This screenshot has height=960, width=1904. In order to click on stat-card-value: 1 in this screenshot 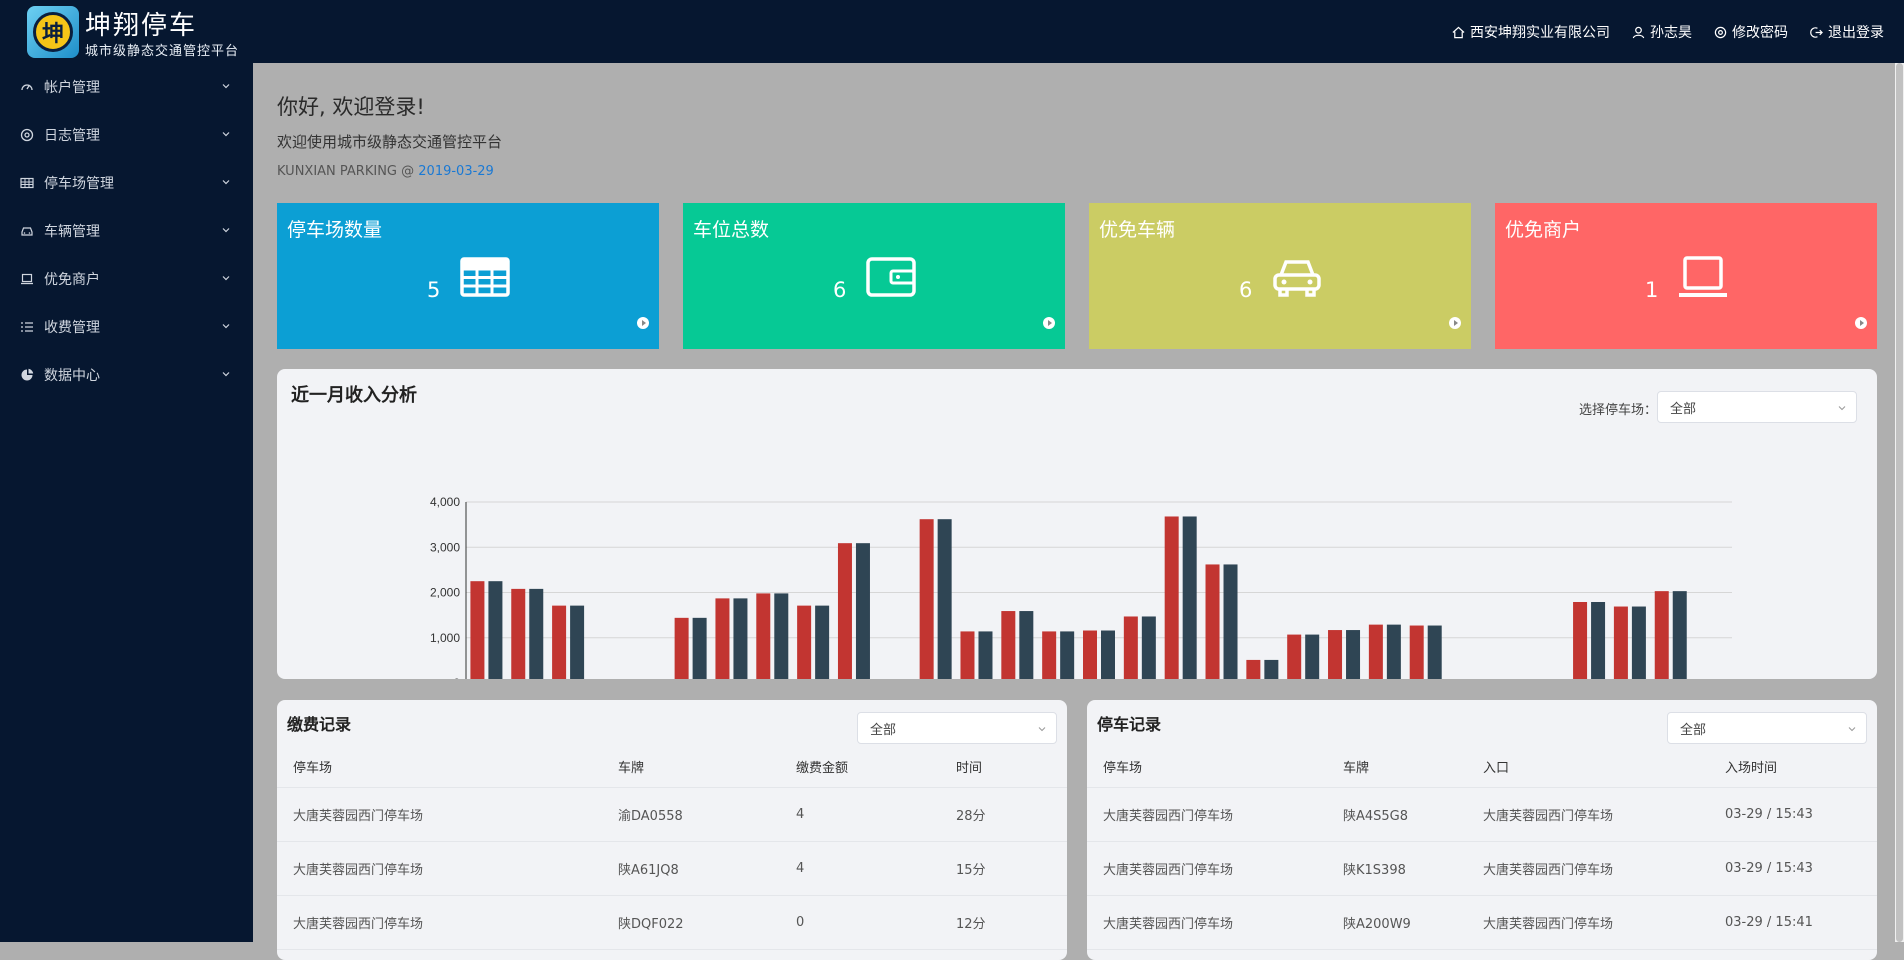, I will do `click(1652, 290)`.